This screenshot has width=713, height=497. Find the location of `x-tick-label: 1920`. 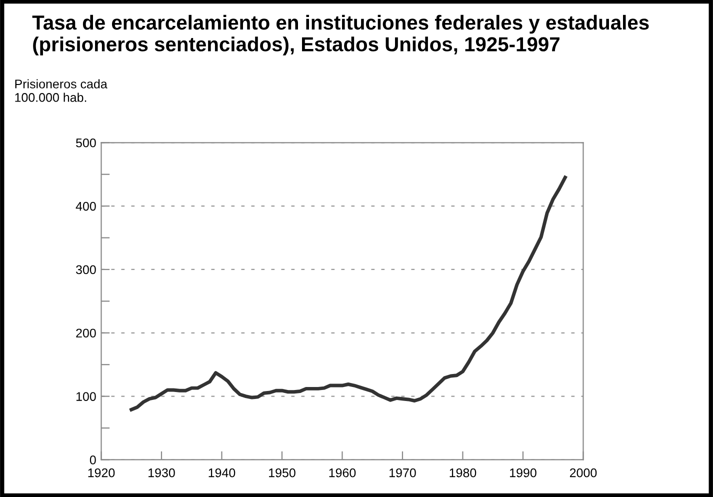

x-tick-label: 1920 is located at coordinates (101, 473).